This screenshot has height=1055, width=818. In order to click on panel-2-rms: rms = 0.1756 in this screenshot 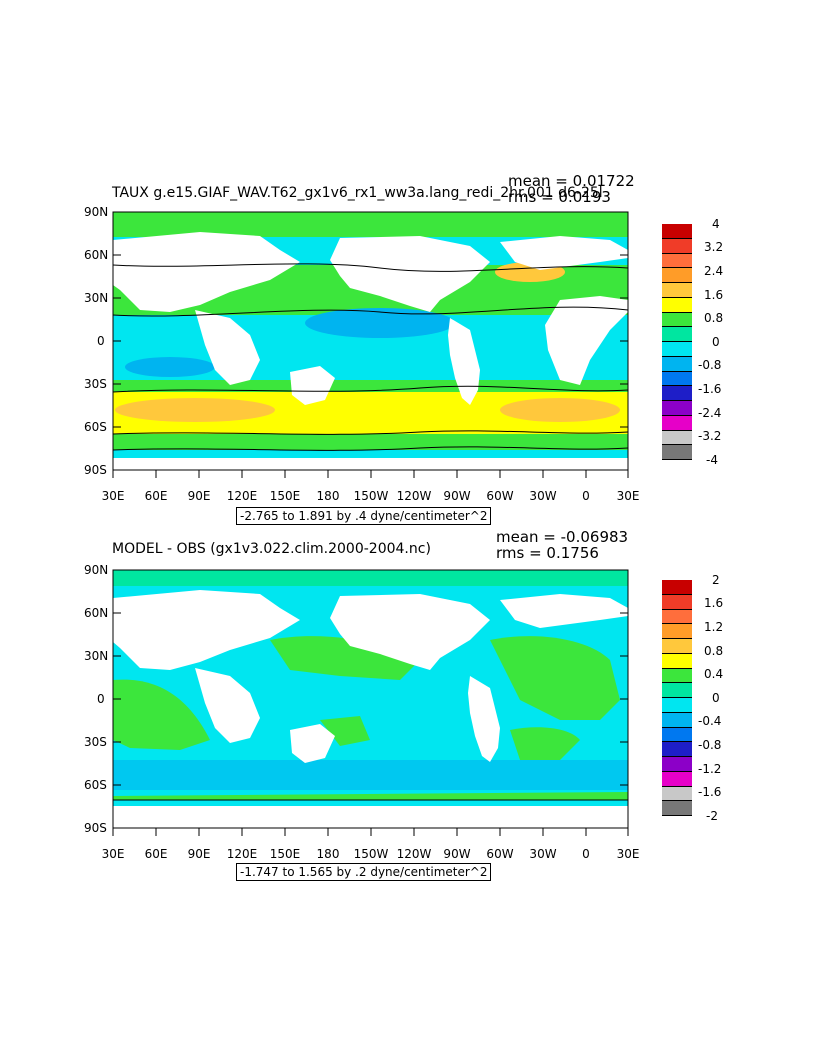, I will do `click(547, 553)`.